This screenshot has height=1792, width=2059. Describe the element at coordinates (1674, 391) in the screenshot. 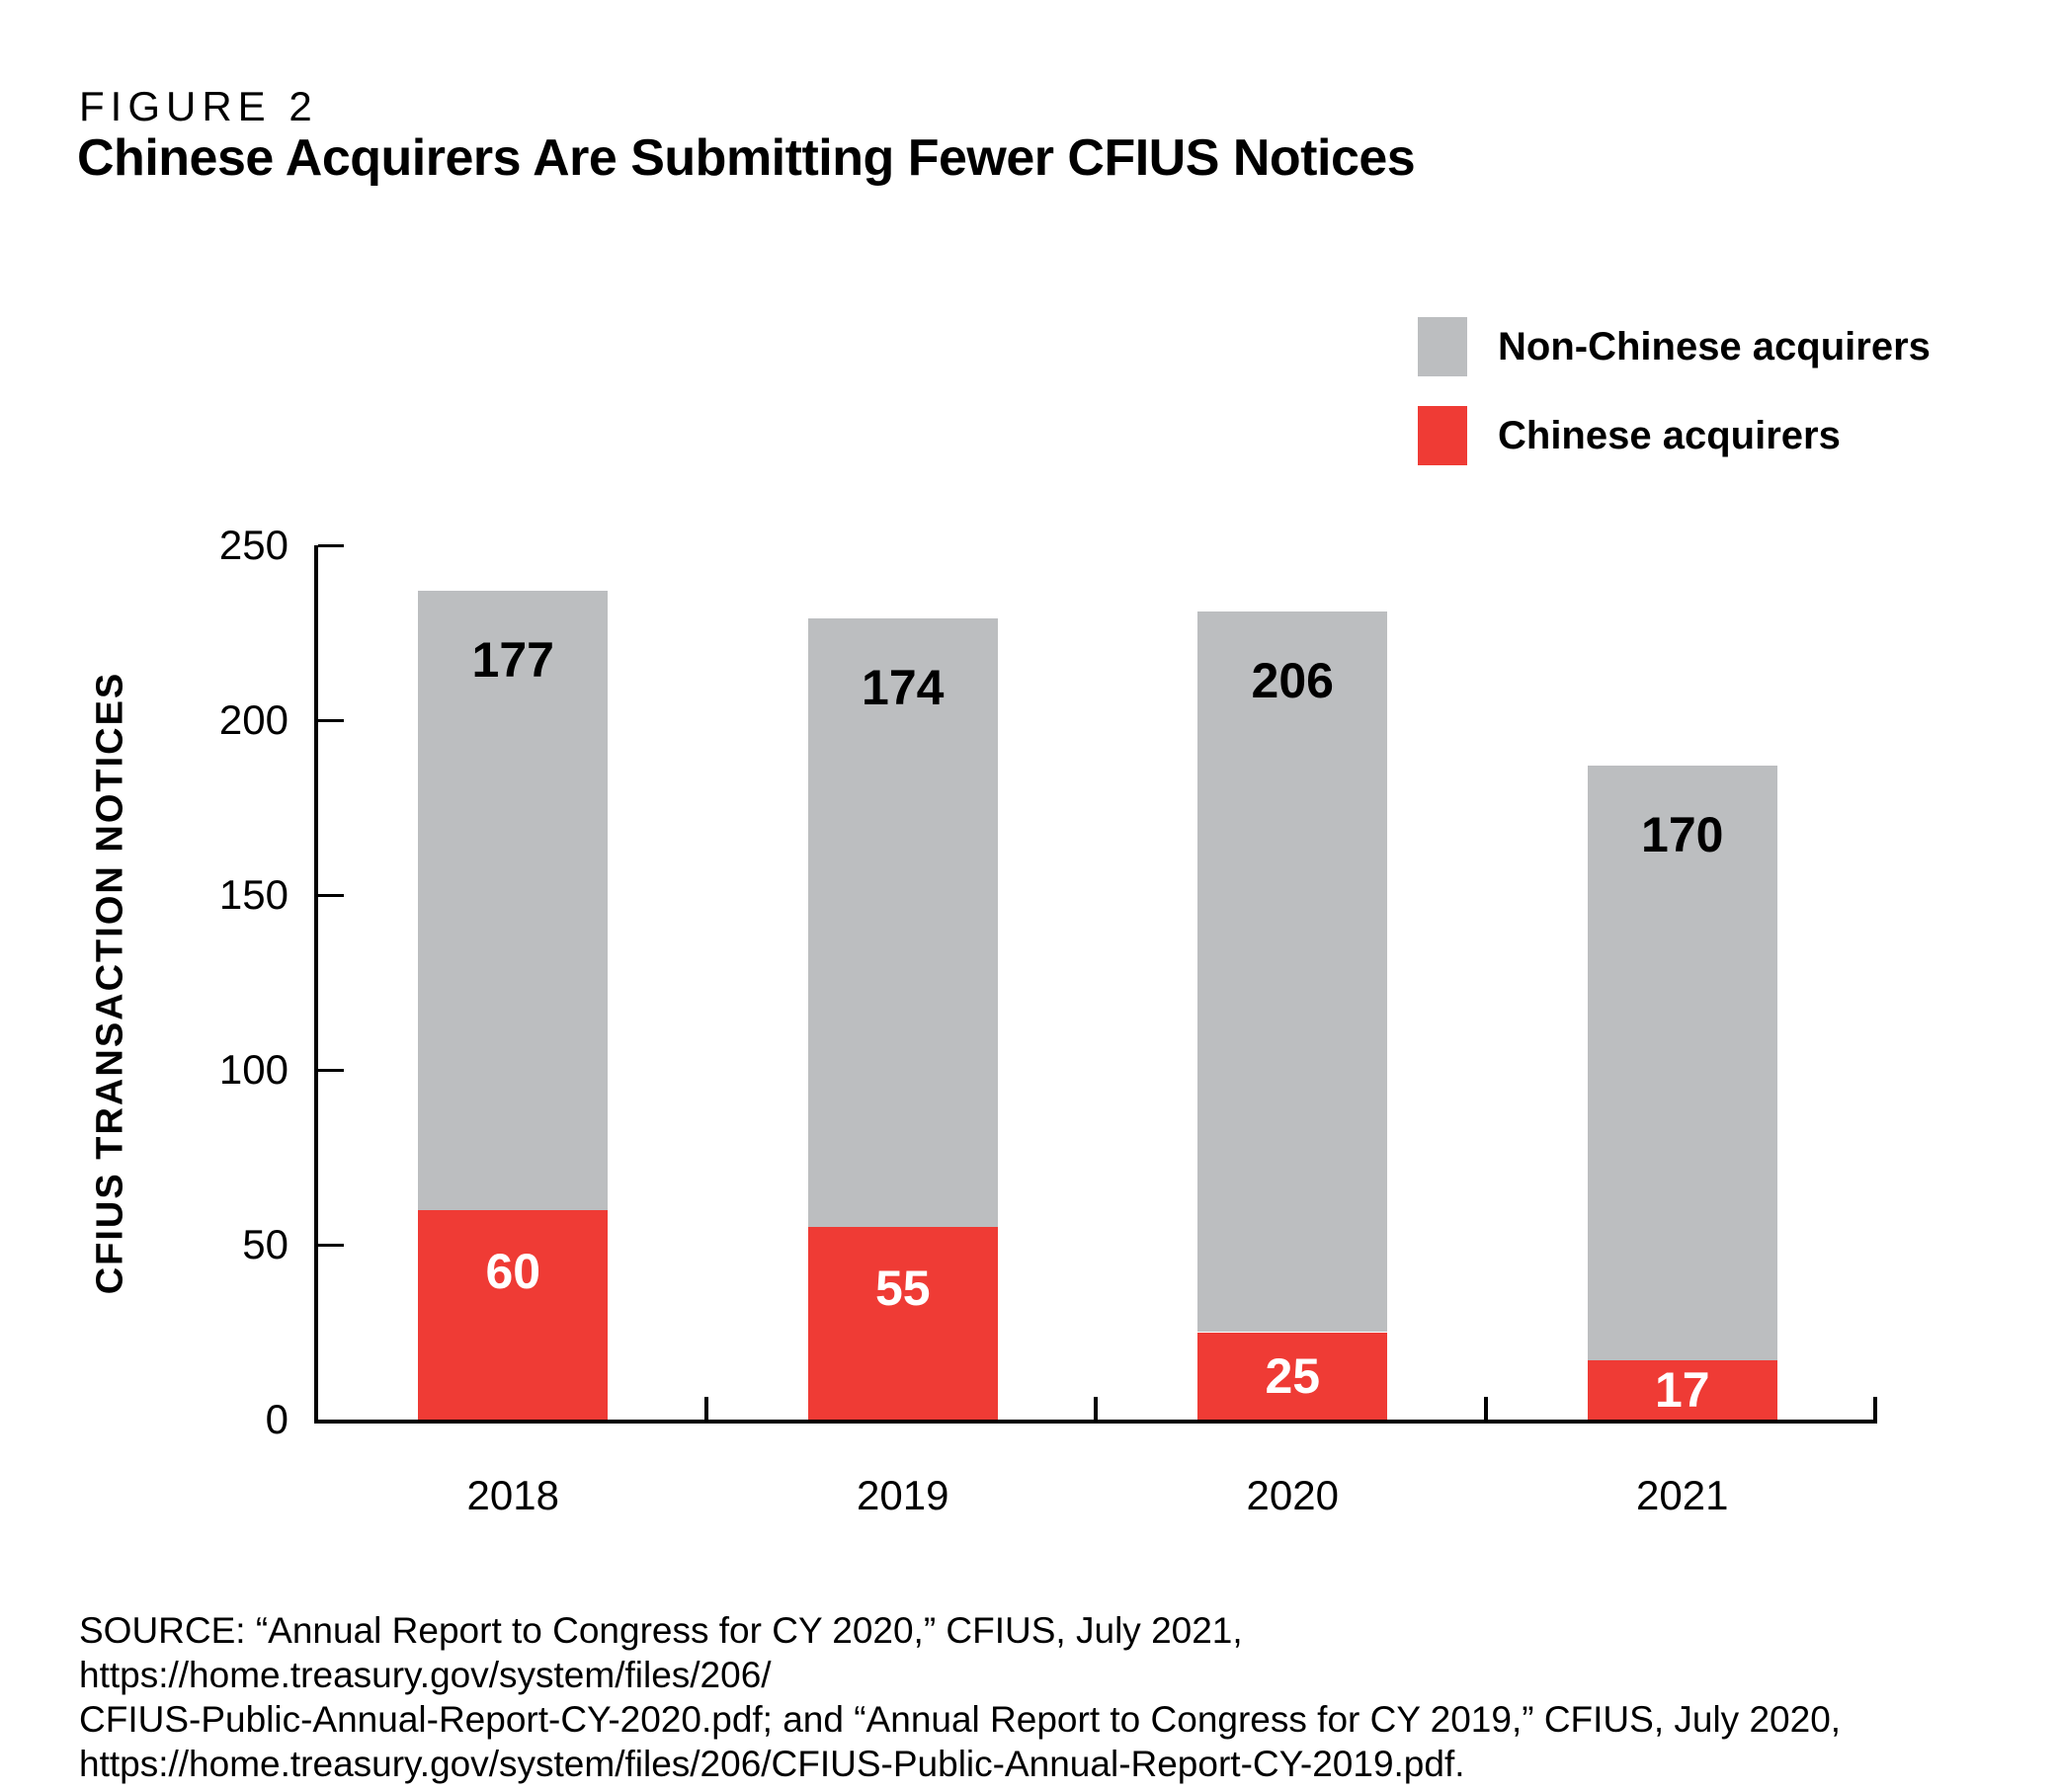

I see `legend: Non-Chinese acquirers Chinese acquirers` at that location.